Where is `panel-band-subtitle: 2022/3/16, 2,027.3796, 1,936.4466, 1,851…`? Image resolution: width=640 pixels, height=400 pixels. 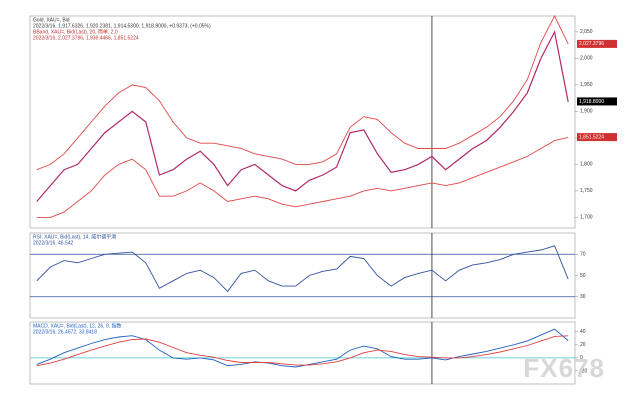
panel-band-subtitle: 2022/3/16, 2,027.3796, 1,936.4466, 1,851… is located at coordinates (86, 38).